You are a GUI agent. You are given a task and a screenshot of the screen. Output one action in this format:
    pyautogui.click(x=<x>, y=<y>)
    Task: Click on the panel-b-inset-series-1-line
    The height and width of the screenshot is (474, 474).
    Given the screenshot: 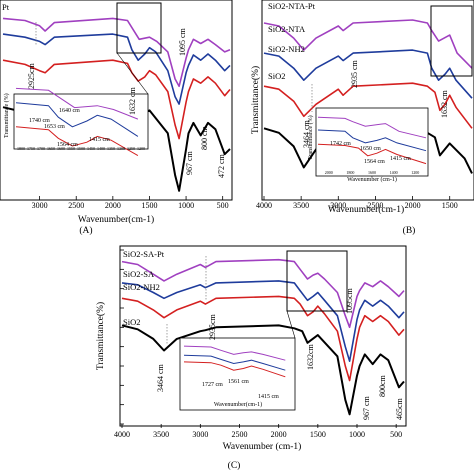 What is the action you would take?
    pyautogui.click(x=372, y=127)
    